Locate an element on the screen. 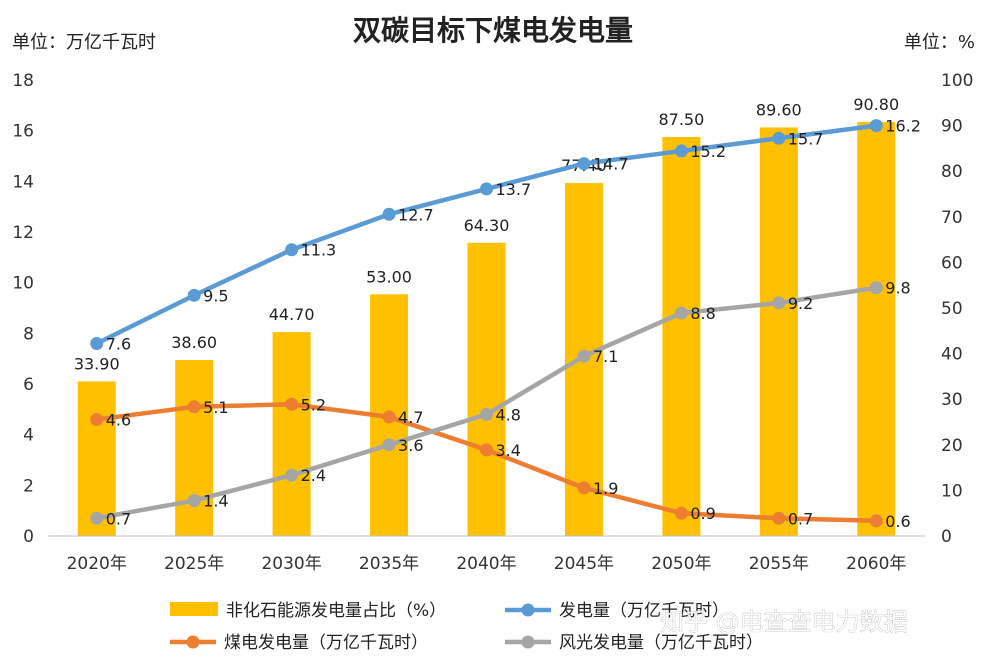 The height and width of the screenshot is (662, 987). series-data-label-2: 3.6 is located at coordinates (410, 445).